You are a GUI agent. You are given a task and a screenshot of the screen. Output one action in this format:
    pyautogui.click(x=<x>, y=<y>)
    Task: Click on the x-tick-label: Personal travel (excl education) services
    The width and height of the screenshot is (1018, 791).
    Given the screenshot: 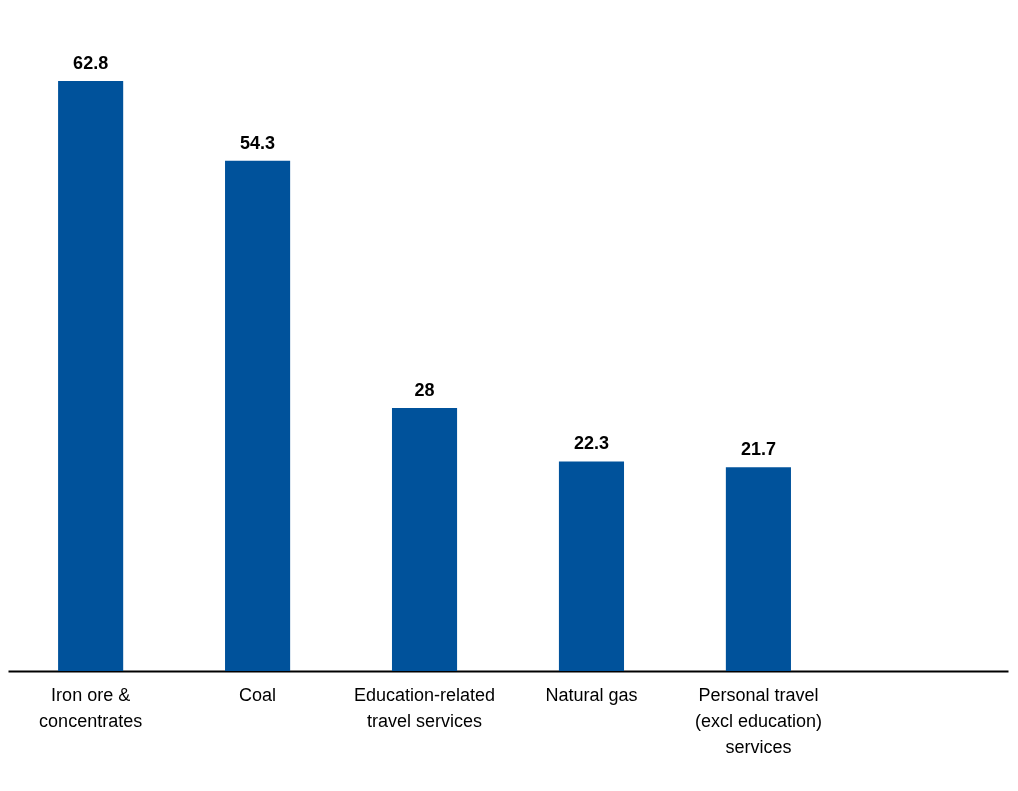 What is the action you would take?
    pyautogui.click(x=758, y=721)
    